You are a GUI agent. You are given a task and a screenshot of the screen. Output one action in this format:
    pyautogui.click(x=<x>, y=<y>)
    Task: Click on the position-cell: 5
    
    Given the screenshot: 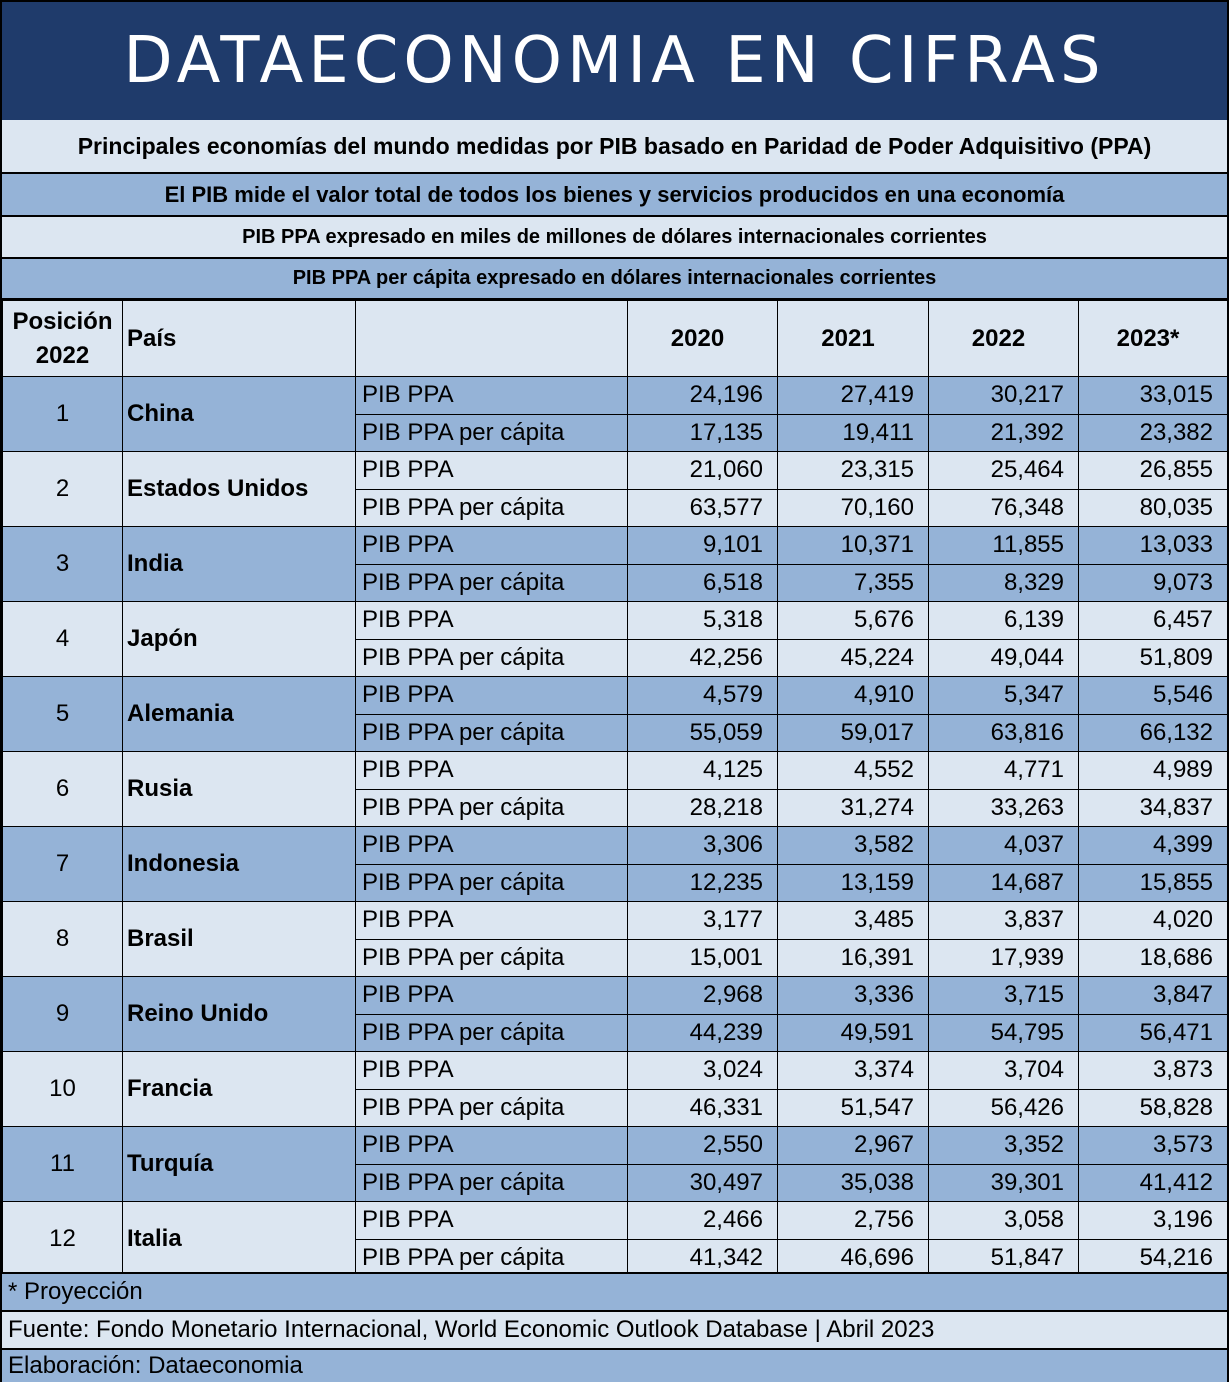 What is the action you would take?
    pyautogui.click(x=62, y=714)
    